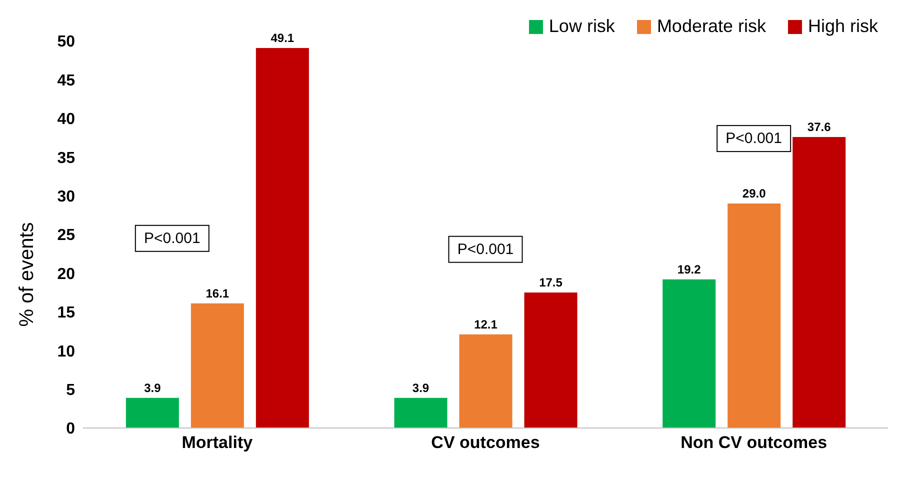 Image resolution: width=903 pixels, height=479 pixels. I want to click on y-tick-label: 0, so click(71, 429).